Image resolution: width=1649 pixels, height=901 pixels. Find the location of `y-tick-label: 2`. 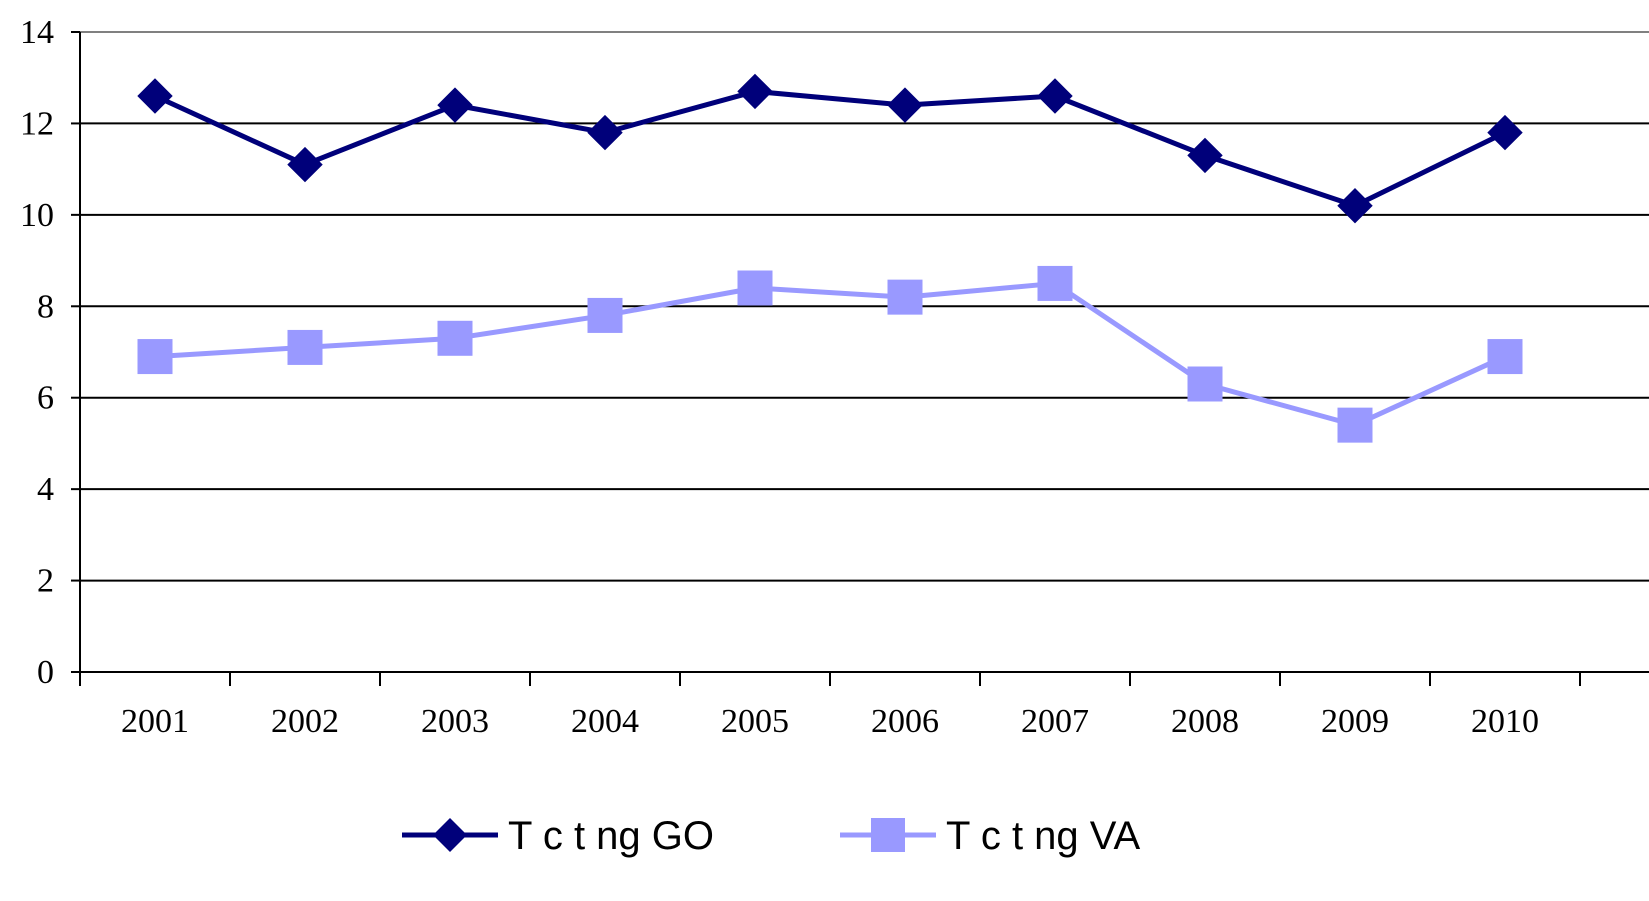

y-tick-label: 2 is located at coordinates (45, 581).